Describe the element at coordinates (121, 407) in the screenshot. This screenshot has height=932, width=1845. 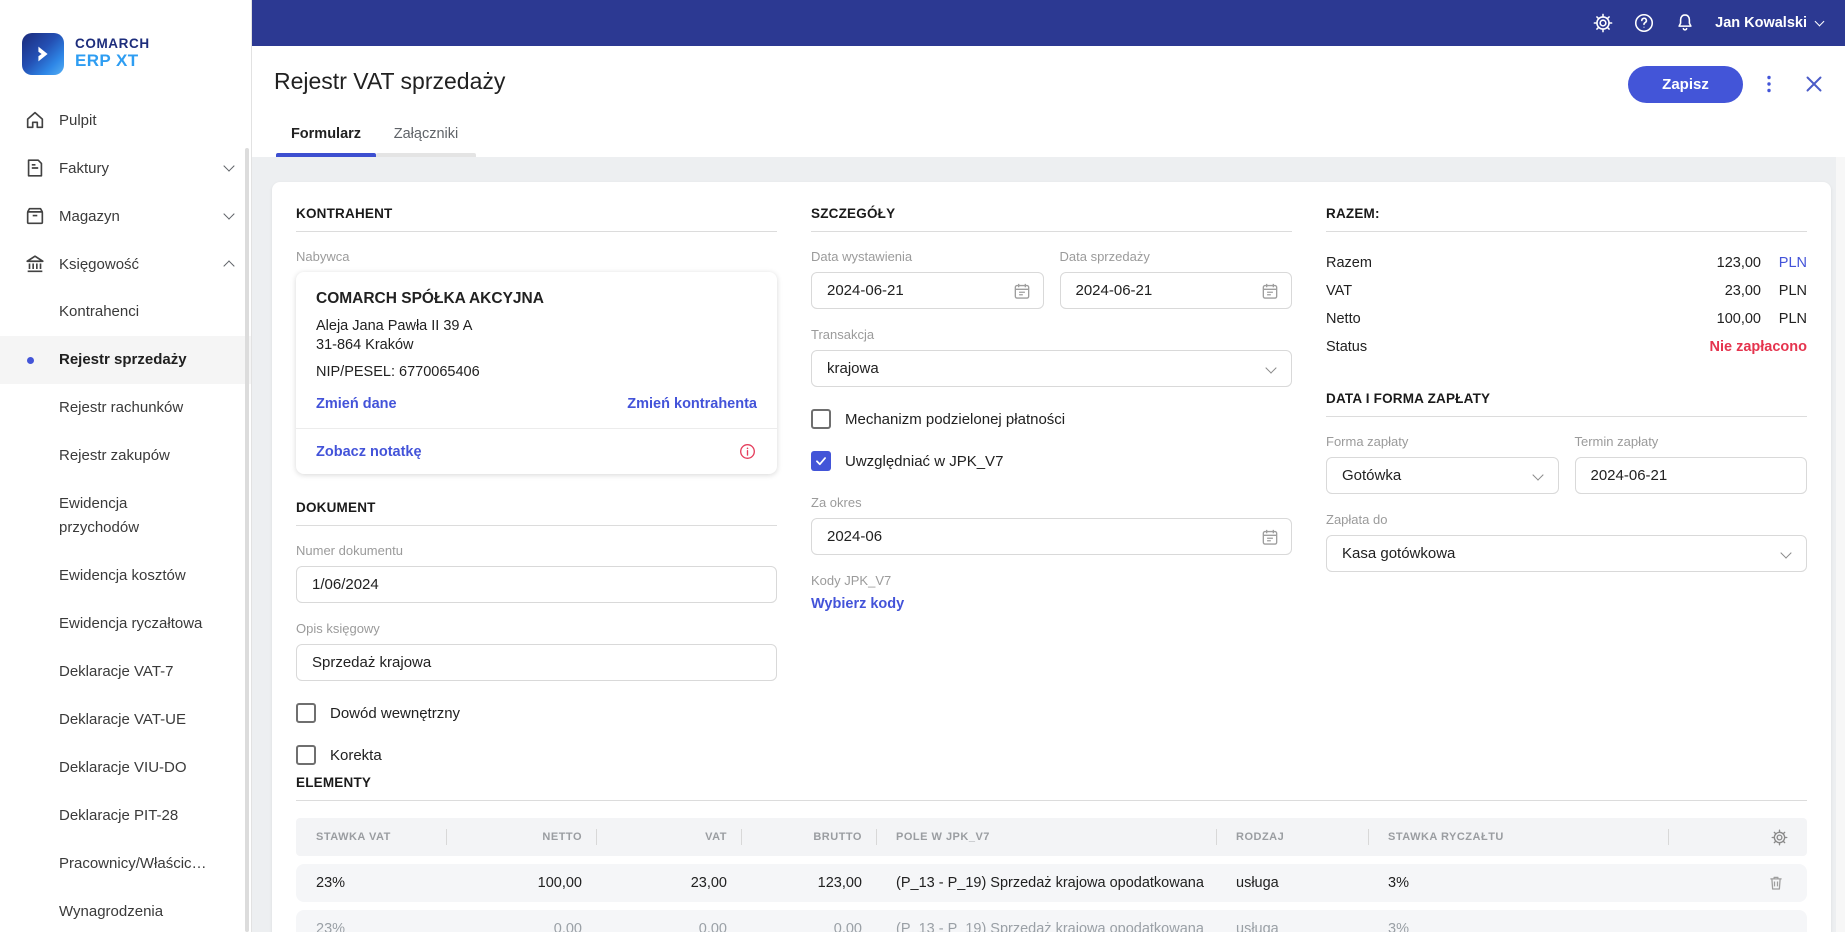
I see `sidebar-item-label: Rejestr rachunków` at that location.